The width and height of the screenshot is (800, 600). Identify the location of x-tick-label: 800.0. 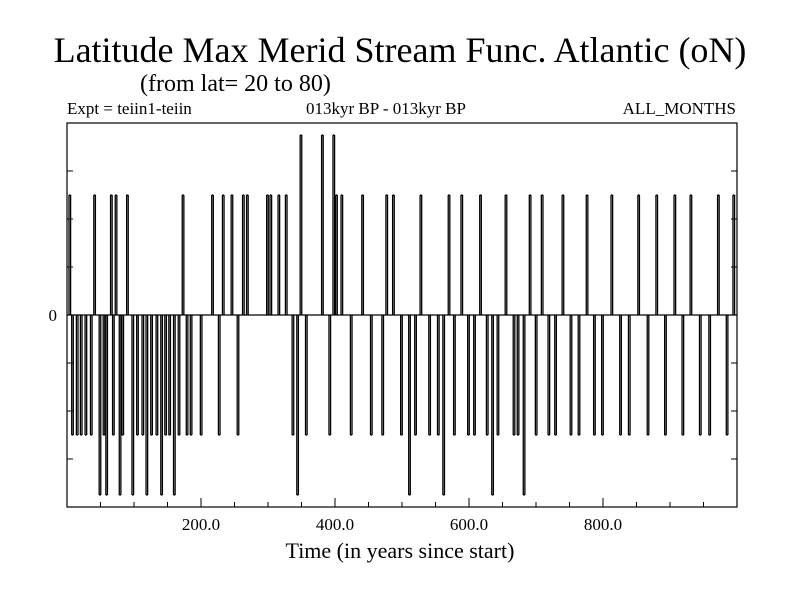
(603, 524).